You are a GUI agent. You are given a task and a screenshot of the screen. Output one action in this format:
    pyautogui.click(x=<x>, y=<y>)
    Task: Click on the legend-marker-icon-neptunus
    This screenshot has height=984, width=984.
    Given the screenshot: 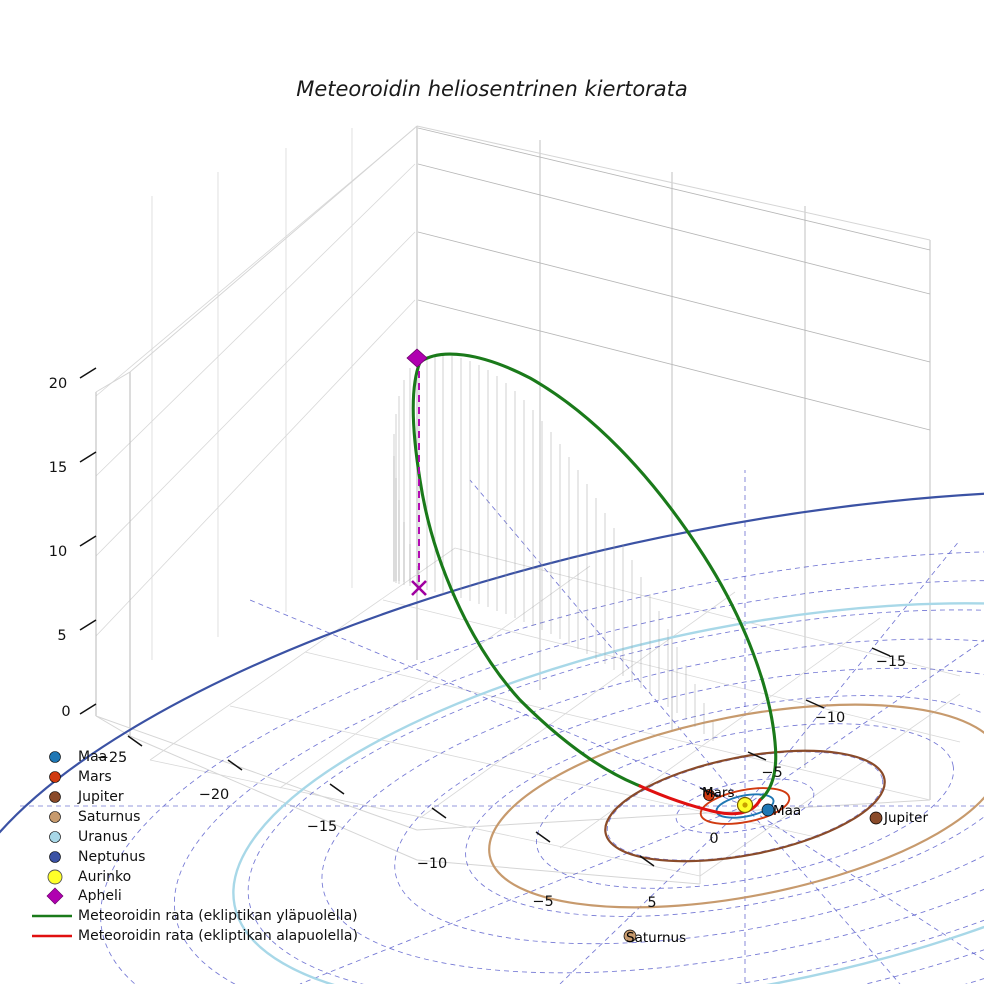 What is the action you would take?
    pyautogui.click(x=55, y=857)
    